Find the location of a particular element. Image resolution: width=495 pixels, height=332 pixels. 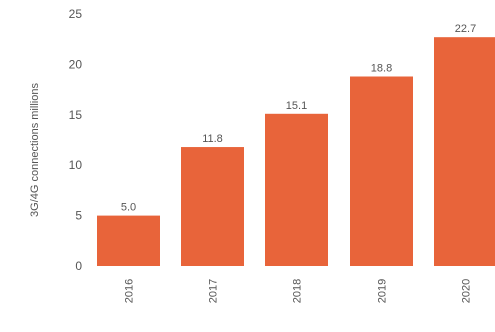

y-axis-ticks: 0 5 10 15 20 25 is located at coordinates (76, 140).